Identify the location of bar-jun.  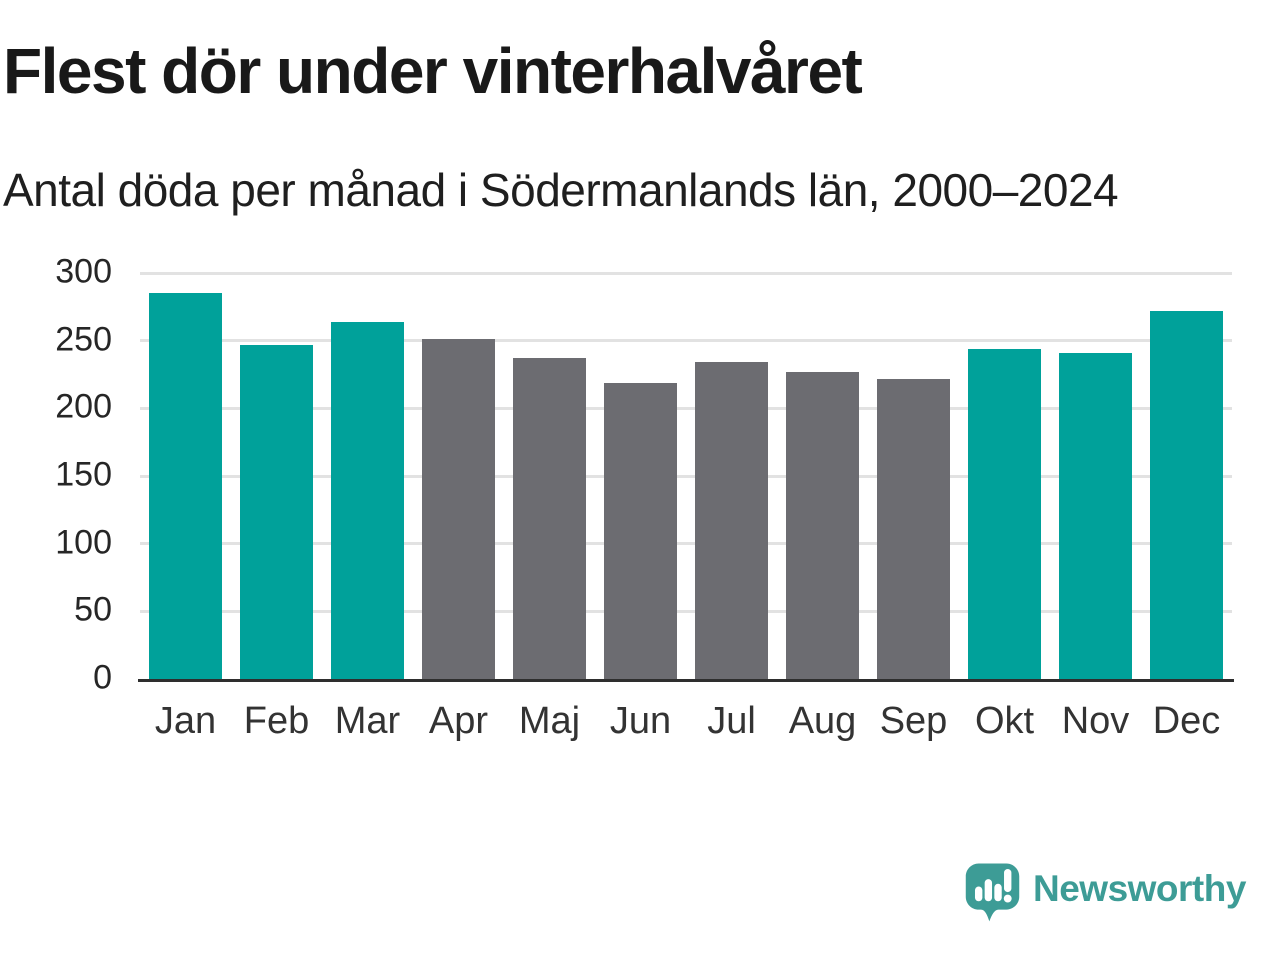
(640, 530).